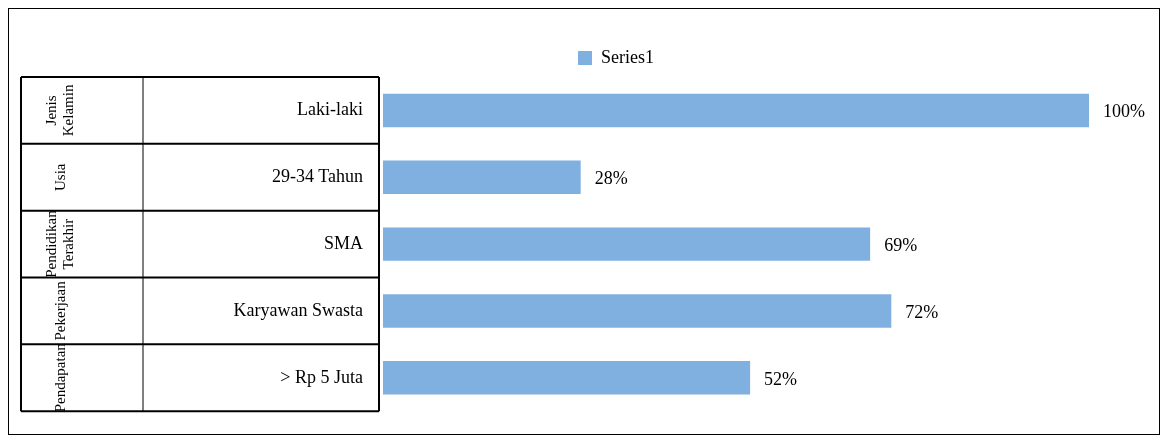 Image resolution: width=1168 pixels, height=443 pixels. I want to click on text: Usia, so click(59, 177).